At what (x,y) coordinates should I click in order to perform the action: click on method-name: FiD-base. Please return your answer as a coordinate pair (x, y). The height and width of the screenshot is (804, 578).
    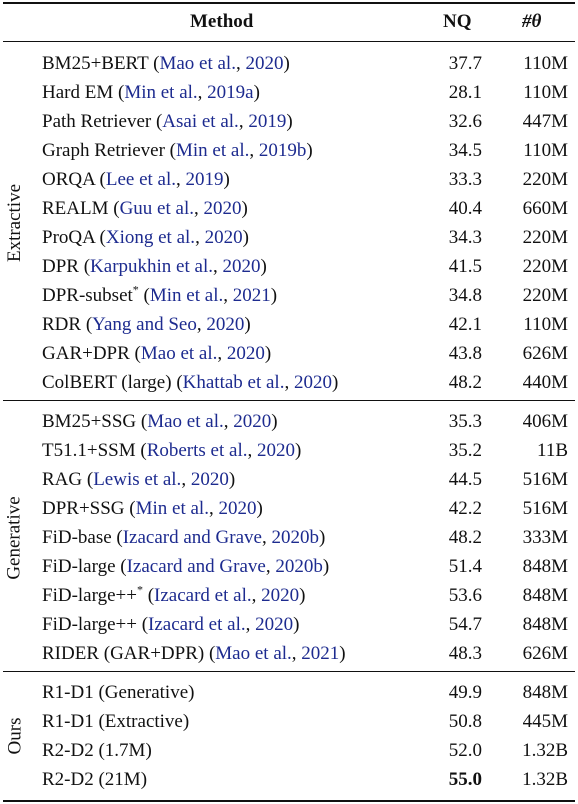
    Looking at the image, I should click on (77, 537).